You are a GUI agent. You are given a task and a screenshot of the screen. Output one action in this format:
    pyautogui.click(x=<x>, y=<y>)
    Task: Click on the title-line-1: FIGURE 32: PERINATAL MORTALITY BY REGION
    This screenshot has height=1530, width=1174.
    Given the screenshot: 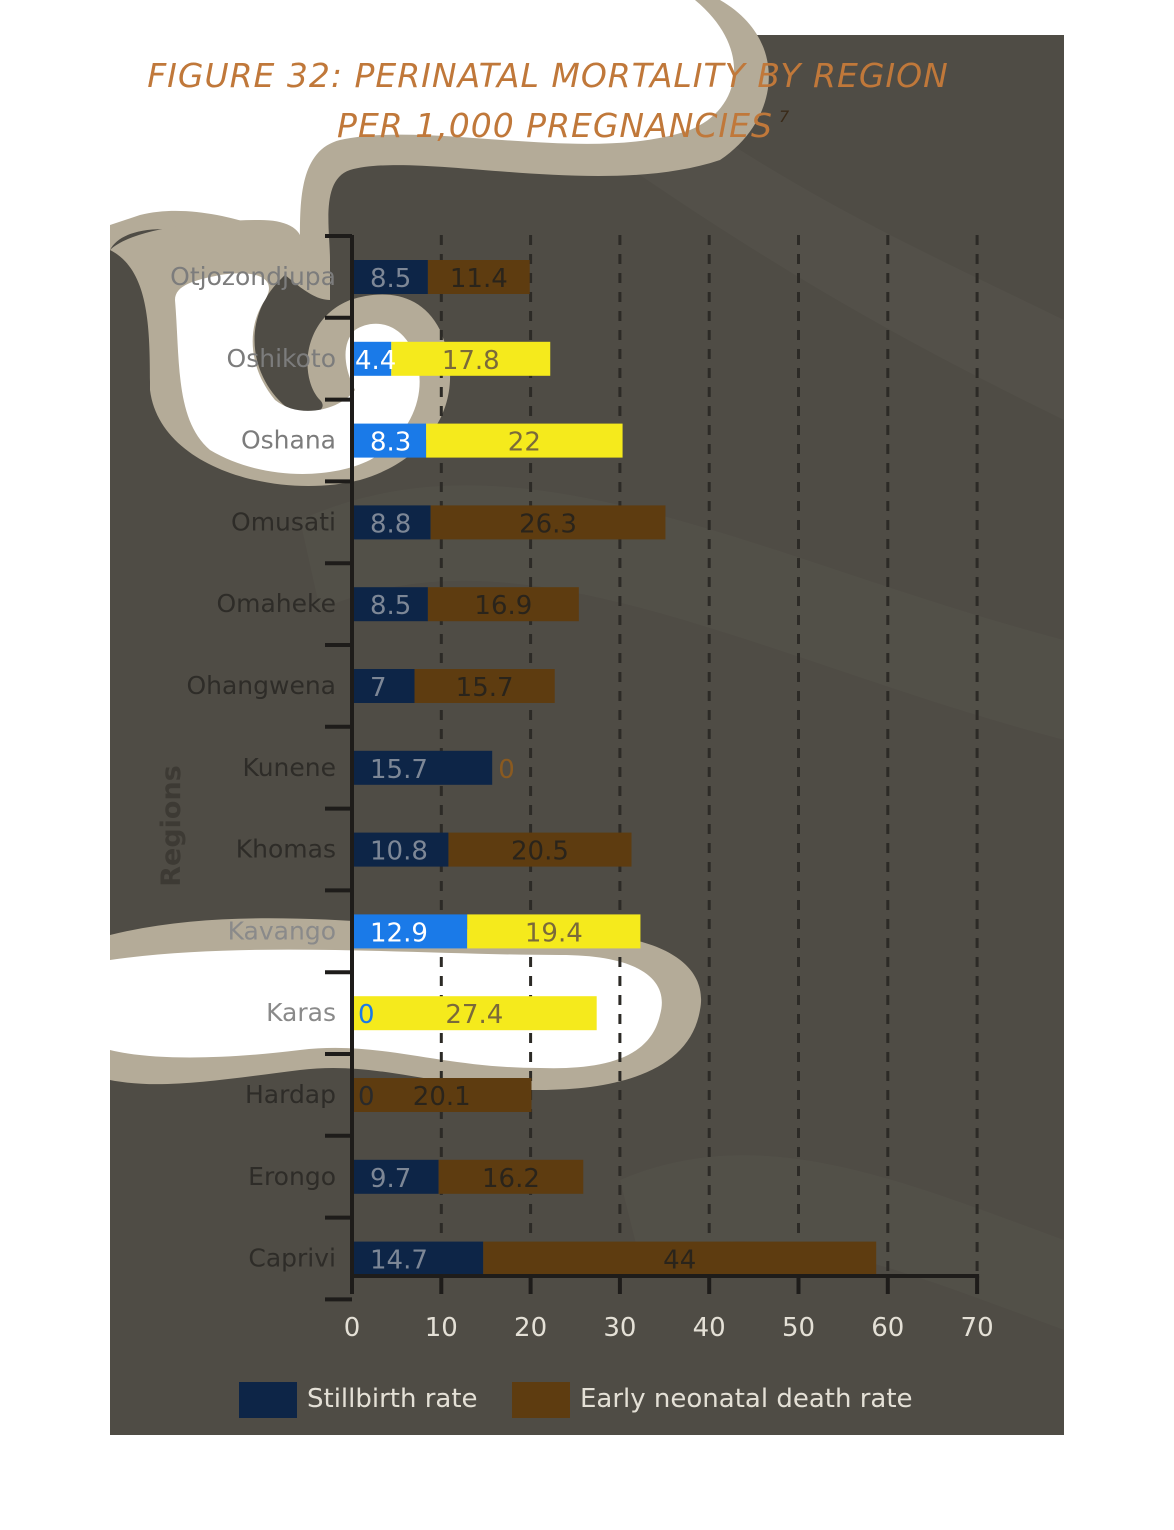 What is the action you would take?
    pyautogui.click(x=548, y=75)
    